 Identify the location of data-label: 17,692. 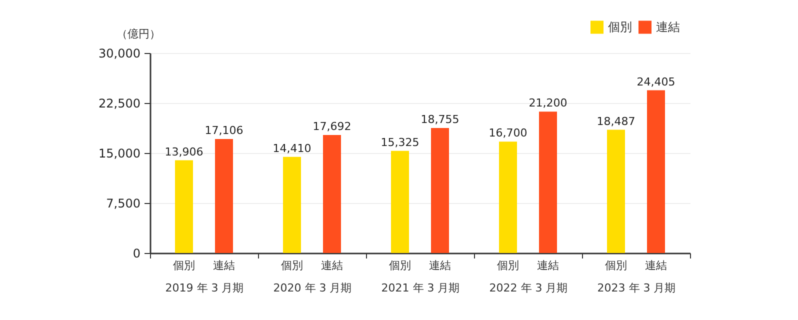
(332, 127).